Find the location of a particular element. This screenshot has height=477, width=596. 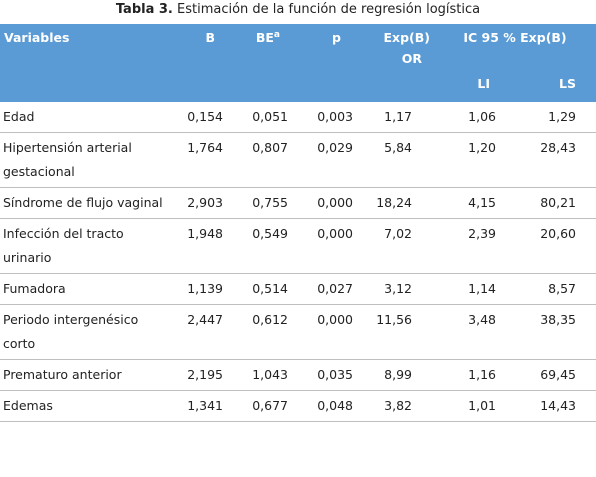

cell-b: 1,764 is located at coordinates (198, 160).